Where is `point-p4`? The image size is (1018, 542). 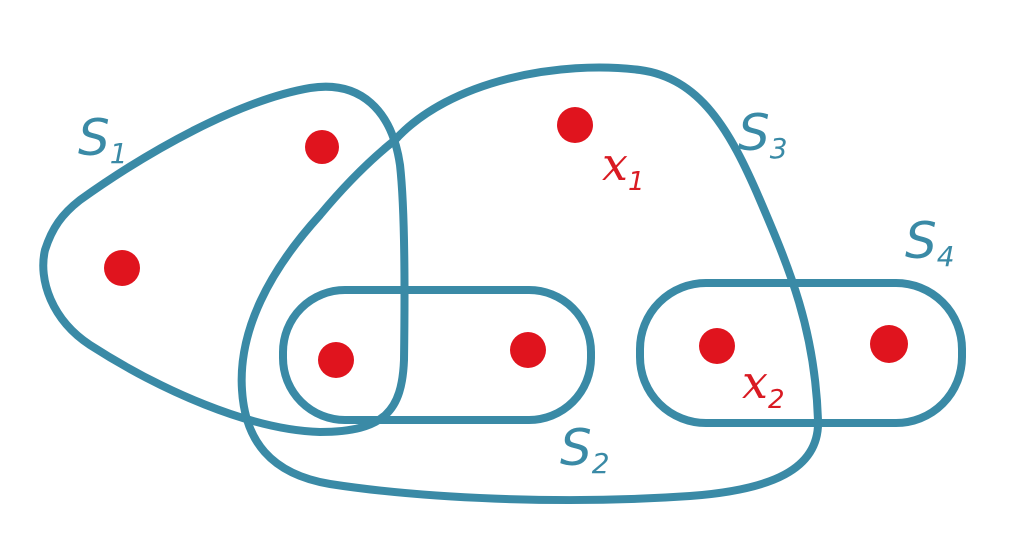
point-p4 is located at coordinates (528, 350).